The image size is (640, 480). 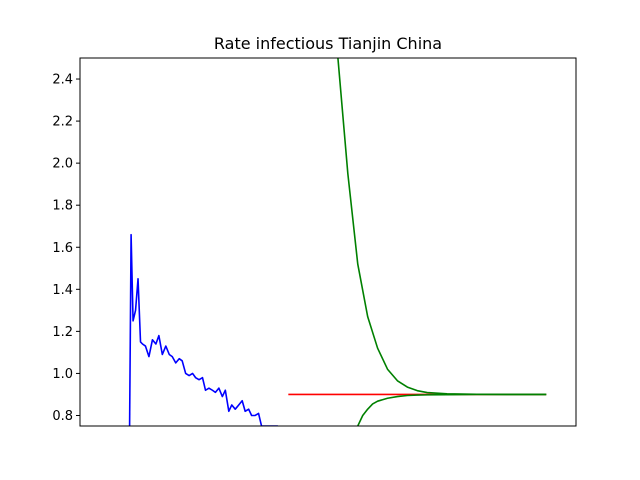 What do you see at coordinates (62, 332) in the screenshot?
I see `y-tick-label: 1.2` at bounding box center [62, 332].